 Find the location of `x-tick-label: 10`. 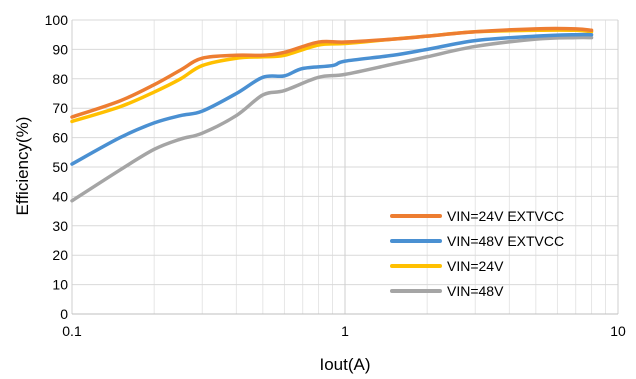

x-tick-label: 10 is located at coordinates (618, 331).